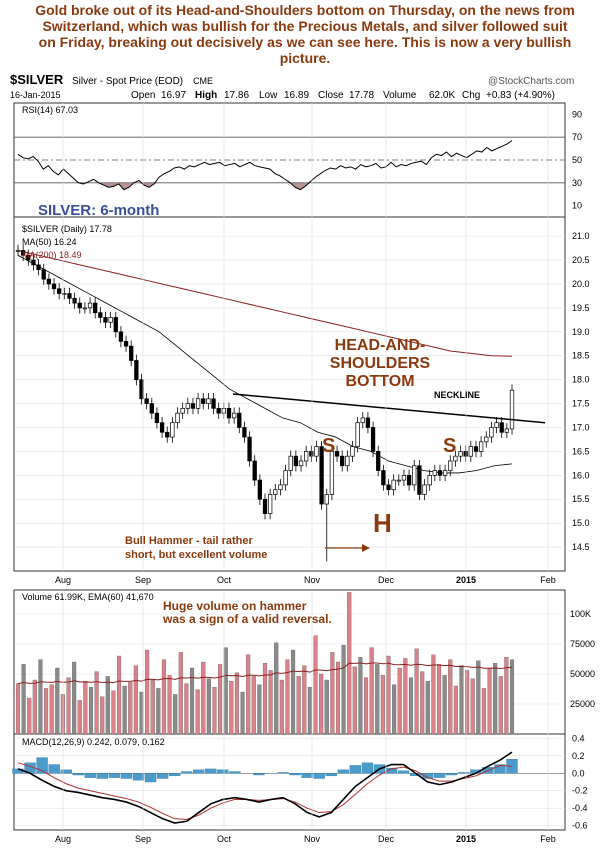  Describe the element at coordinates (366, 548) in the screenshot. I see `hammer-arrowhead` at that location.